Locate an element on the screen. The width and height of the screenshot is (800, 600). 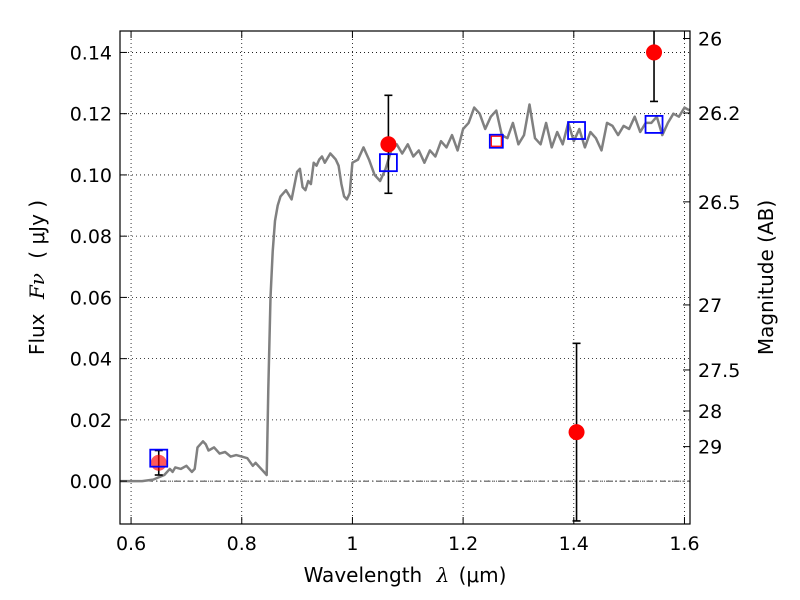
magnitude-tick-label: 27 is located at coordinates (710, 306).